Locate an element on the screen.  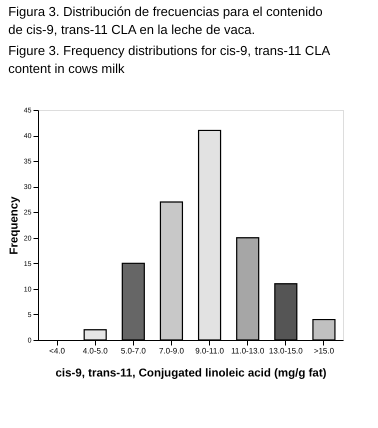
x-tick-label: 11.0-13.0 is located at coordinates (248, 351).